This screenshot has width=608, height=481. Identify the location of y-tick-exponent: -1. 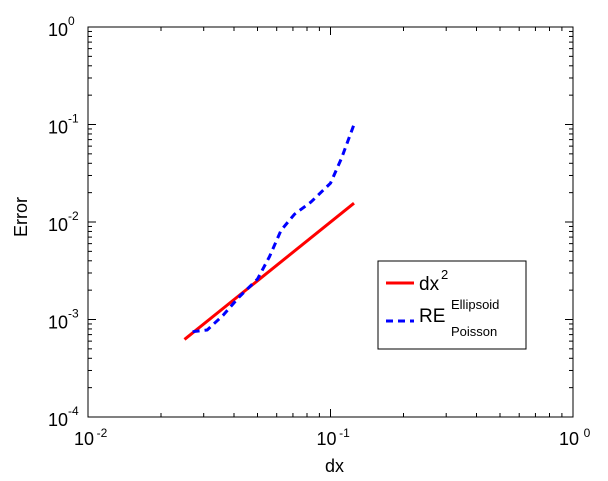
(73, 119).